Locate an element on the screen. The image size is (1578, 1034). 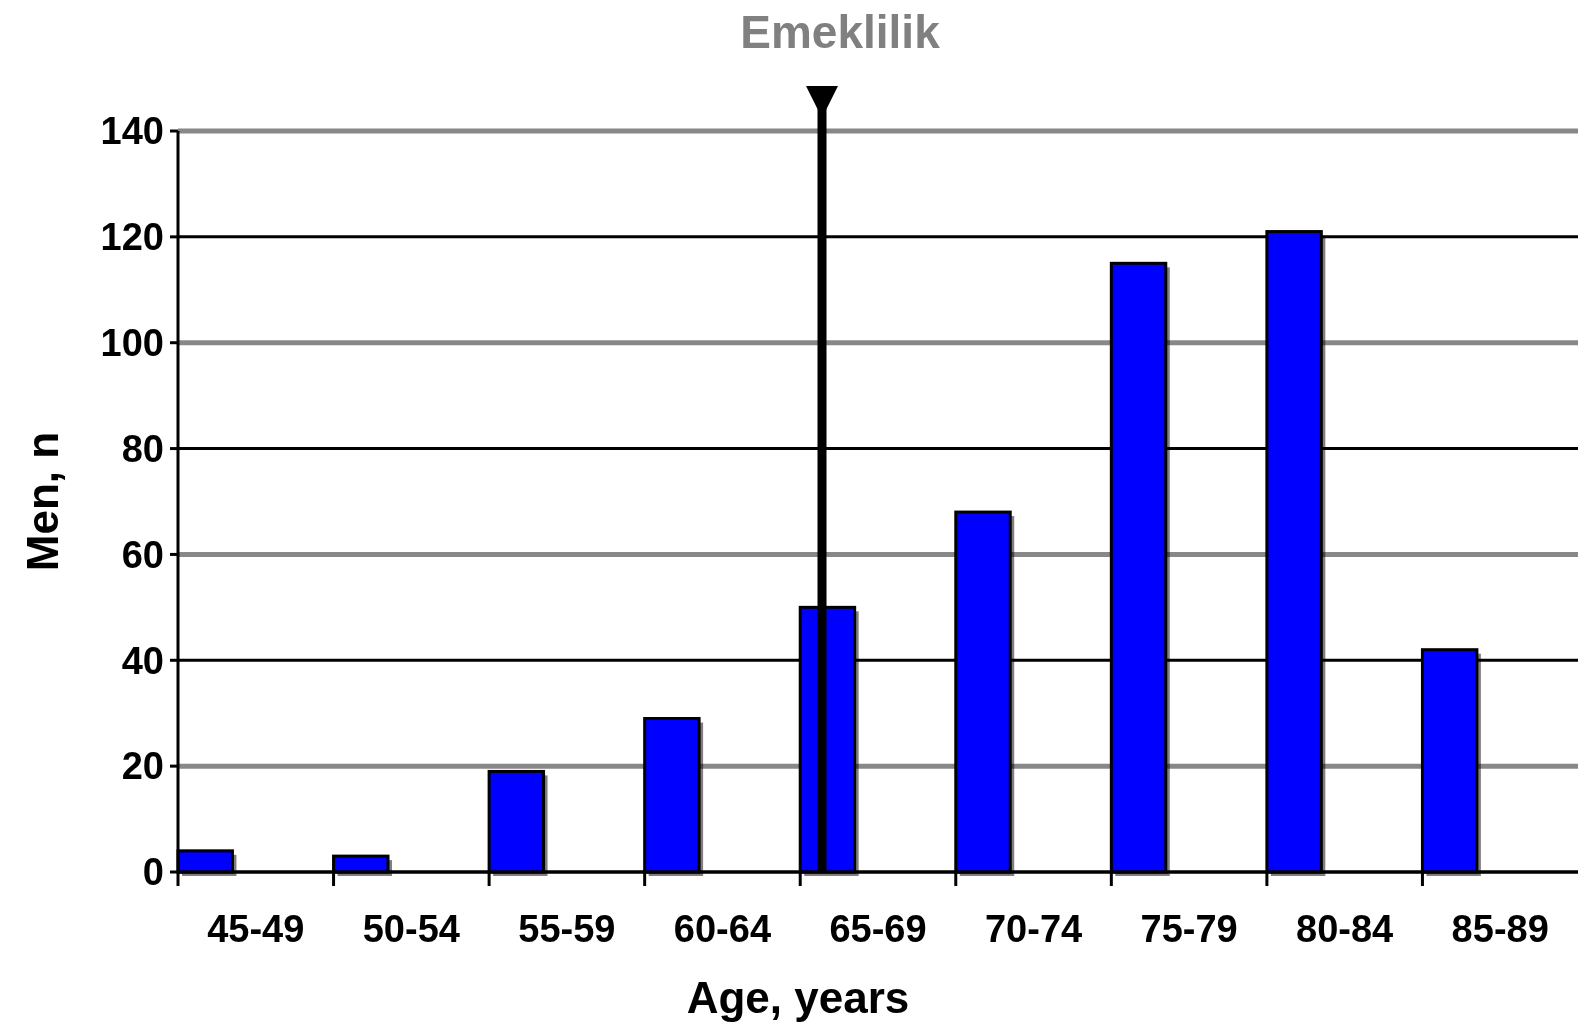
y-tick-label: 100 is located at coordinates (132, 343).